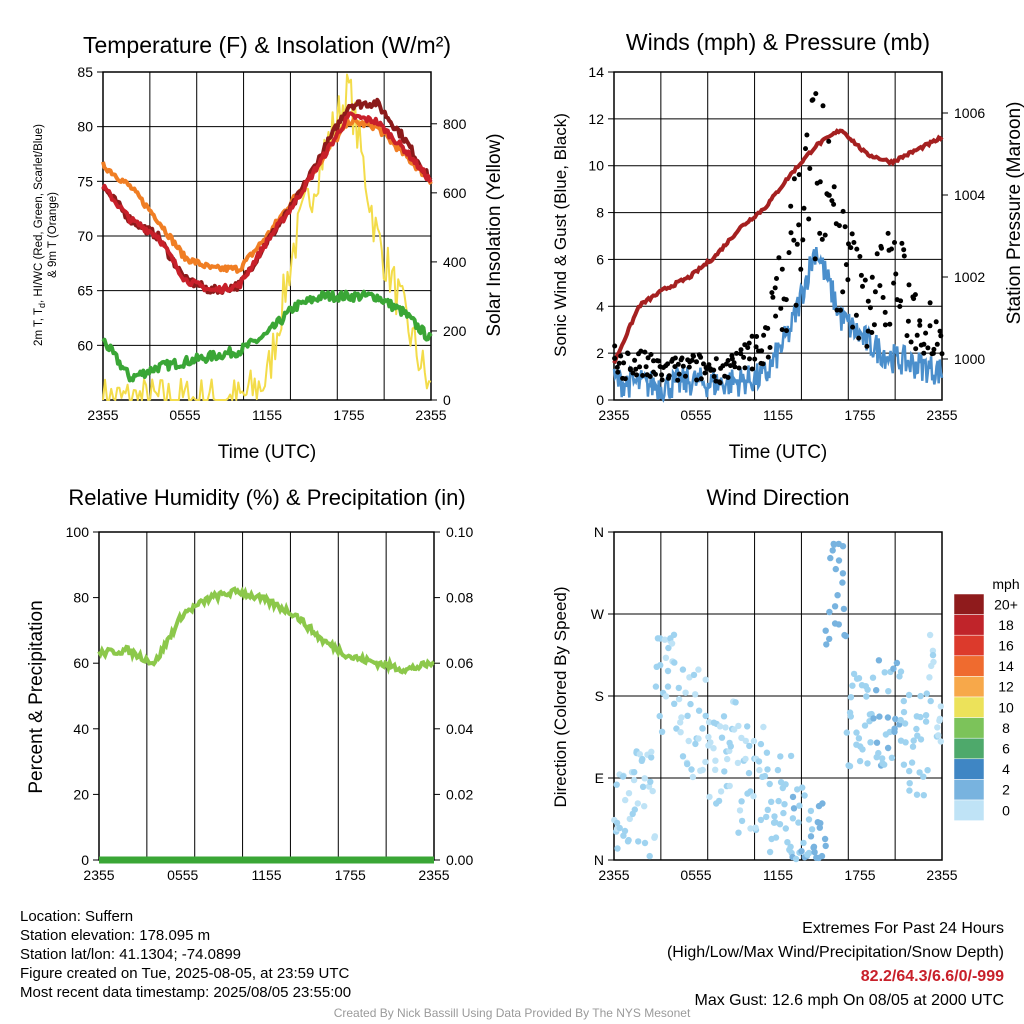 The image size is (1024, 1024). I want to click on colorbar-label-6: 6, so click(1006, 749).